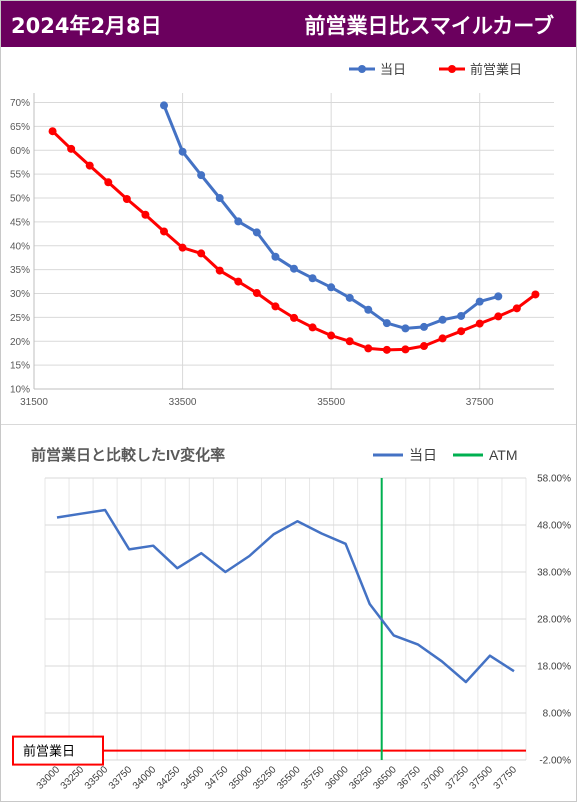 The height and width of the screenshot is (802, 577). I want to click on y-tick-label: 8.00%, so click(557, 714).